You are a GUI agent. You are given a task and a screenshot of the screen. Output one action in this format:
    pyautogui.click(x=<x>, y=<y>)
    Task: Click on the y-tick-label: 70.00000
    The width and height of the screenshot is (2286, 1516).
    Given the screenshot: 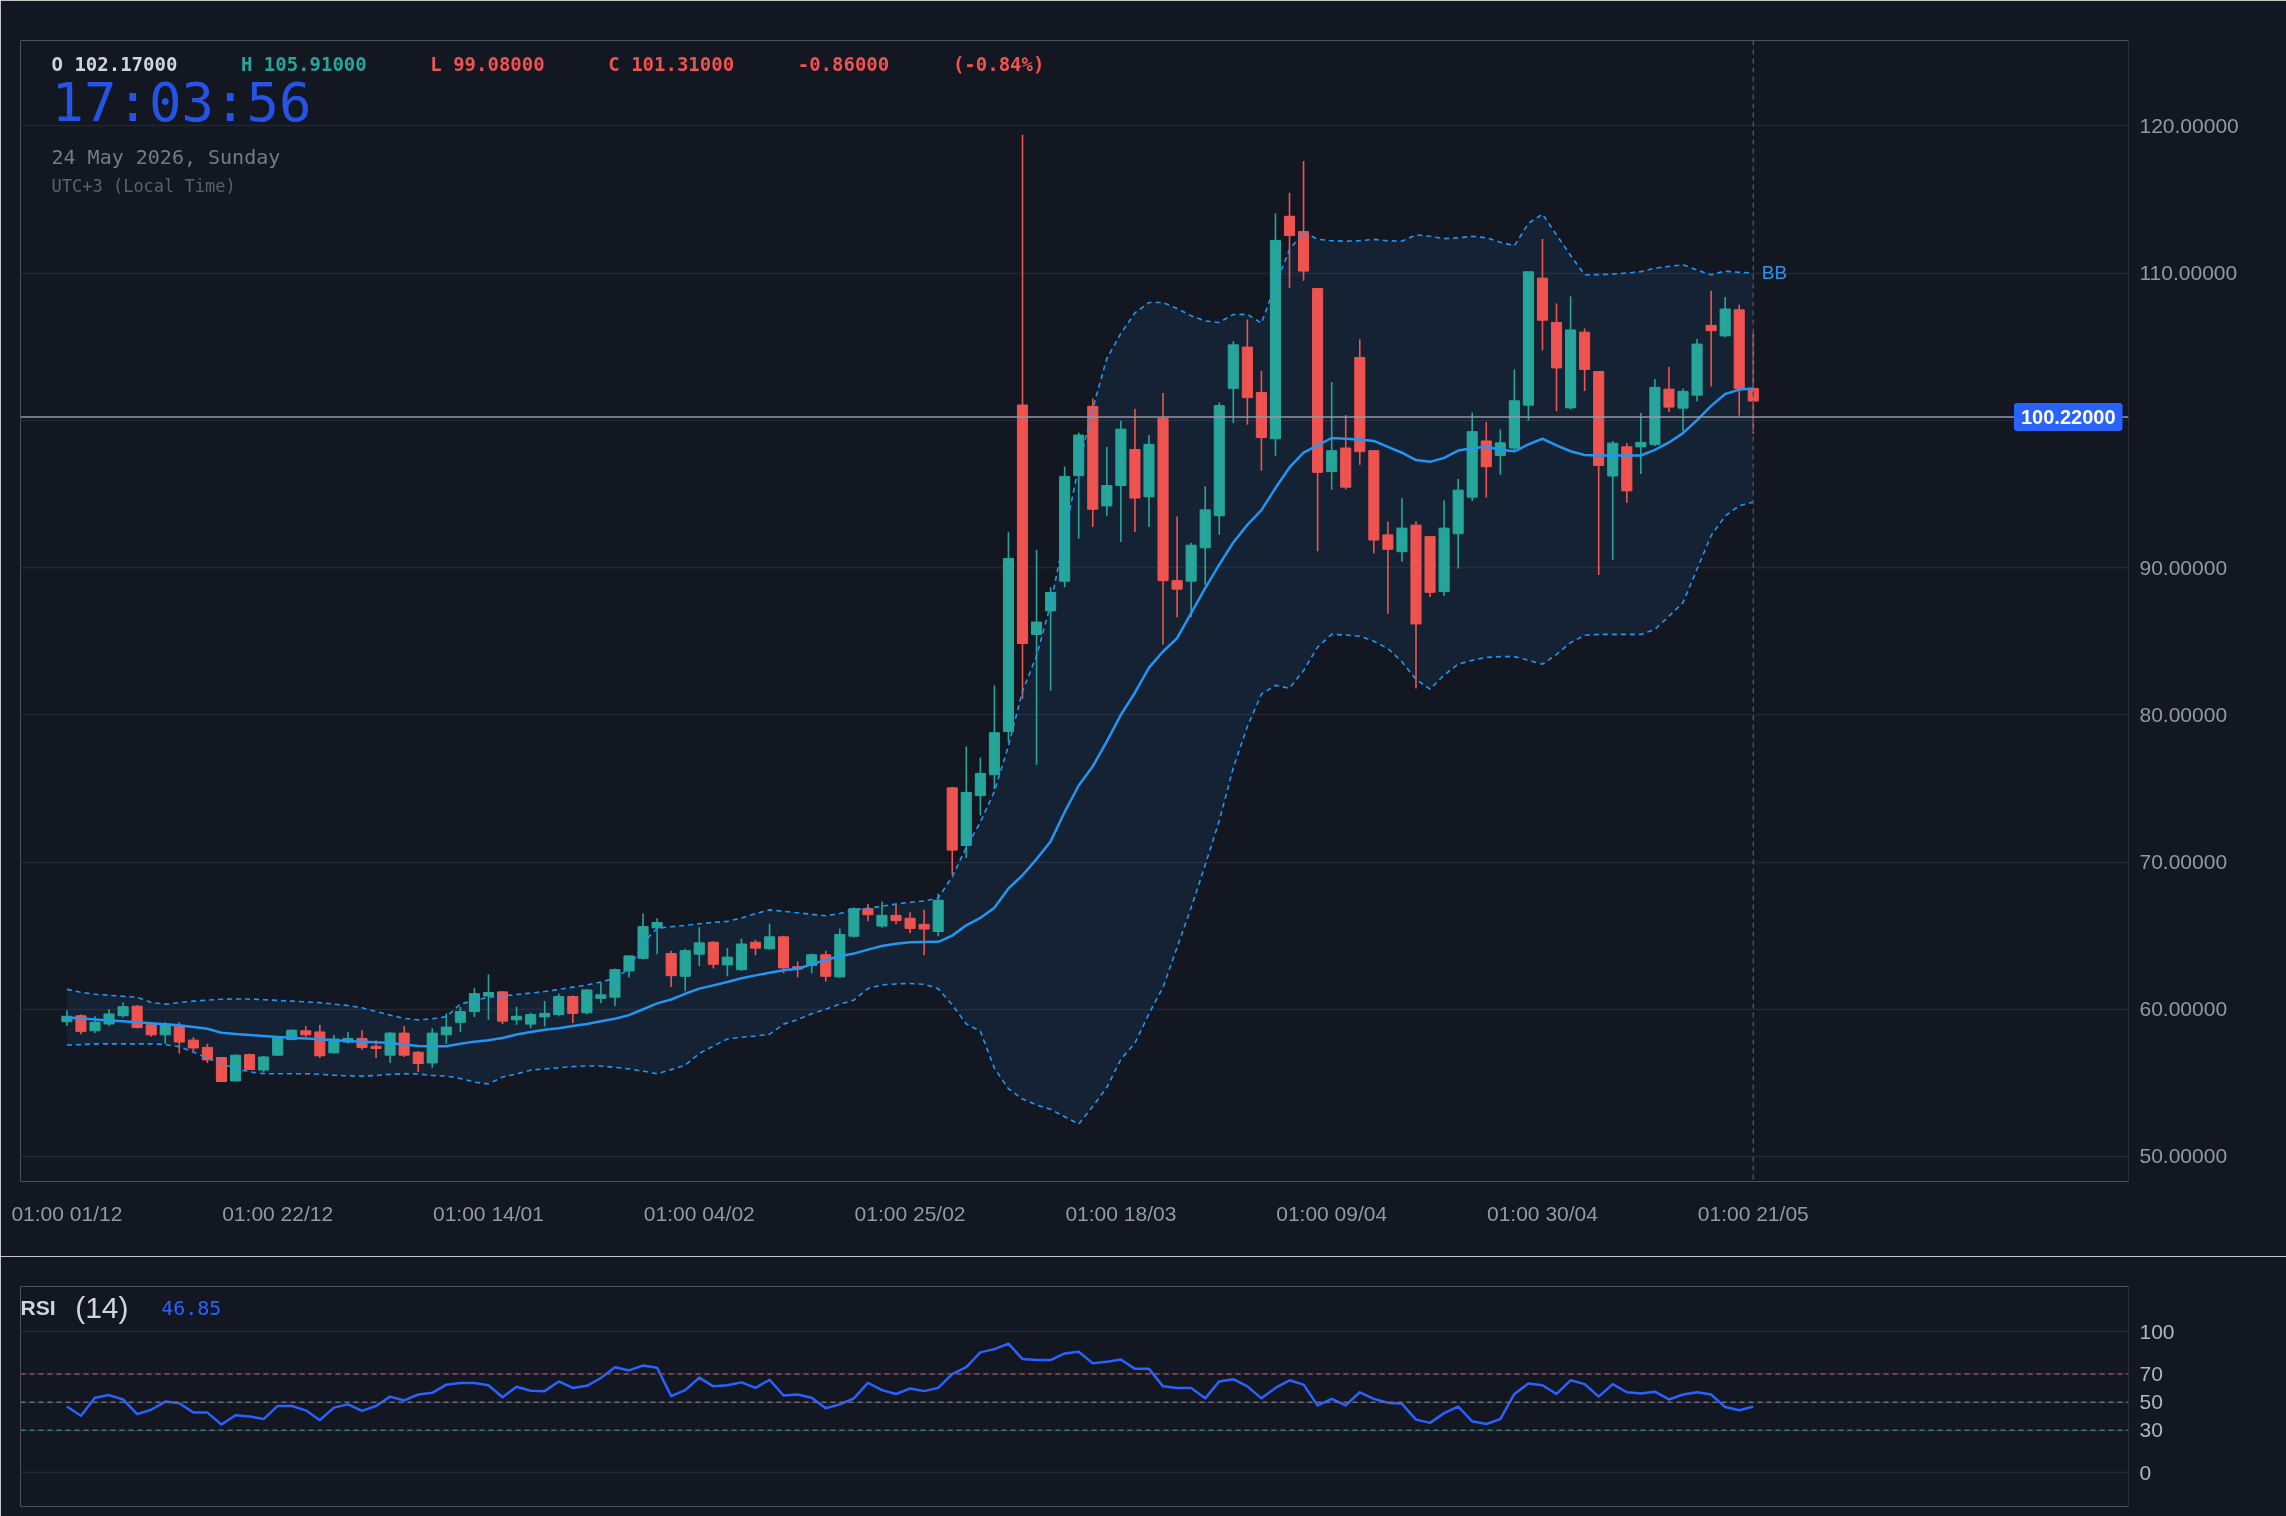 What is the action you would take?
    pyautogui.click(x=2183, y=862)
    